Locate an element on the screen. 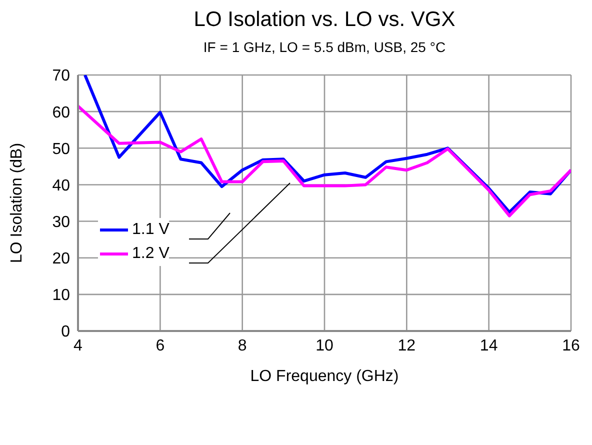 The image size is (592, 445). x-axis-title: LO Frequency (GHz) is located at coordinates (324, 376).